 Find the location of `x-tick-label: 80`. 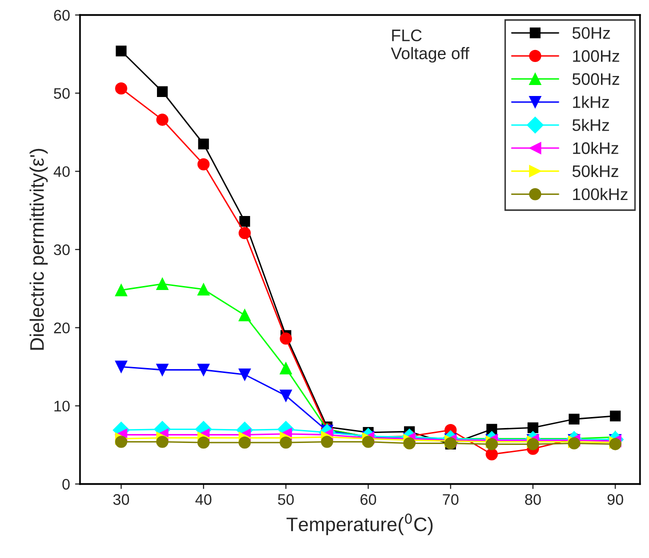

x-tick-label: 80 is located at coordinates (533, 499).